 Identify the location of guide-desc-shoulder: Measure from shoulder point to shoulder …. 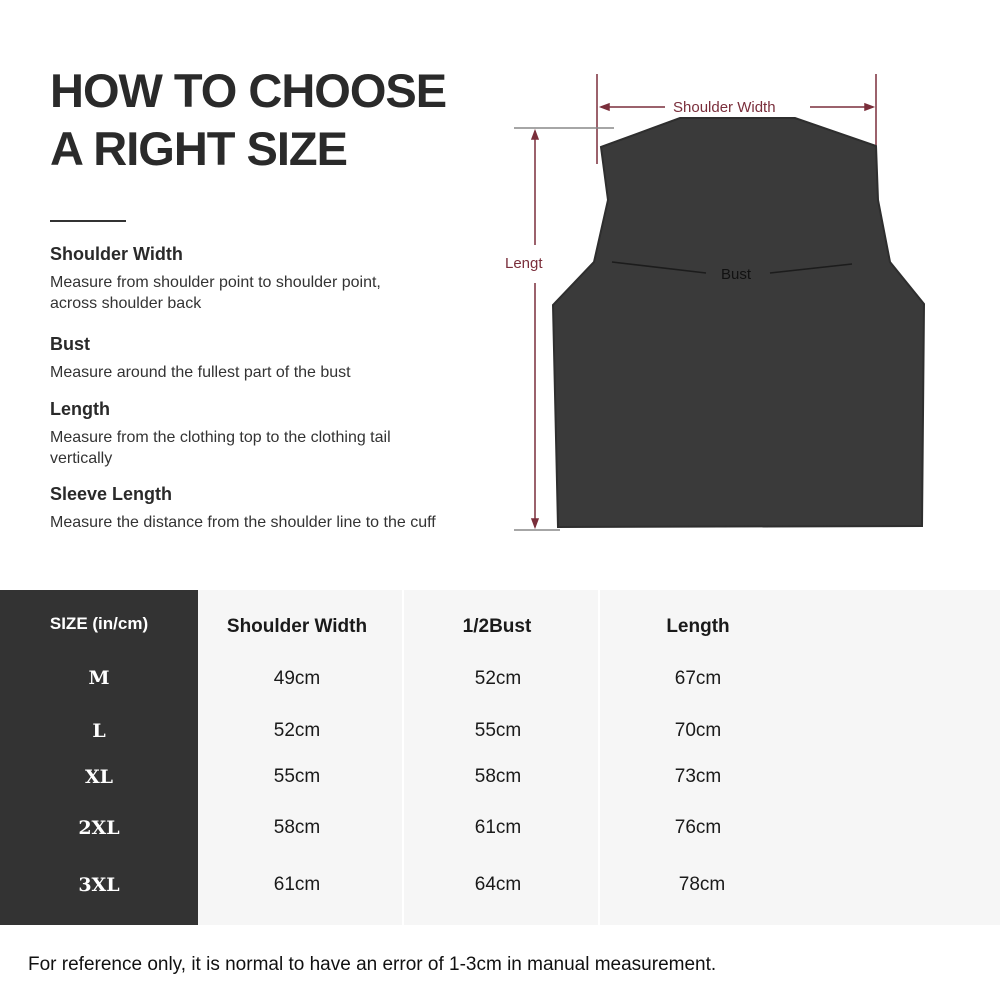
(215, 293).